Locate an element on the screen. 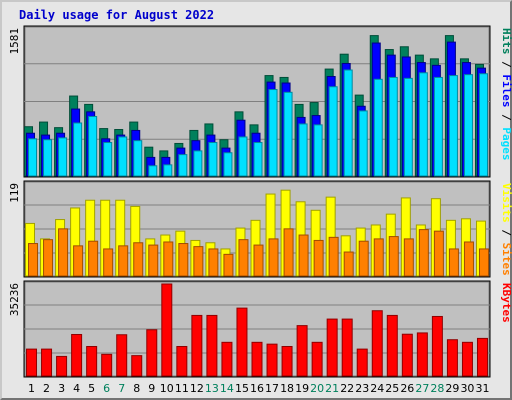 This screenshot has height=400, width=512. traffic-legend: KBytes is located at coordinates (506, 303).